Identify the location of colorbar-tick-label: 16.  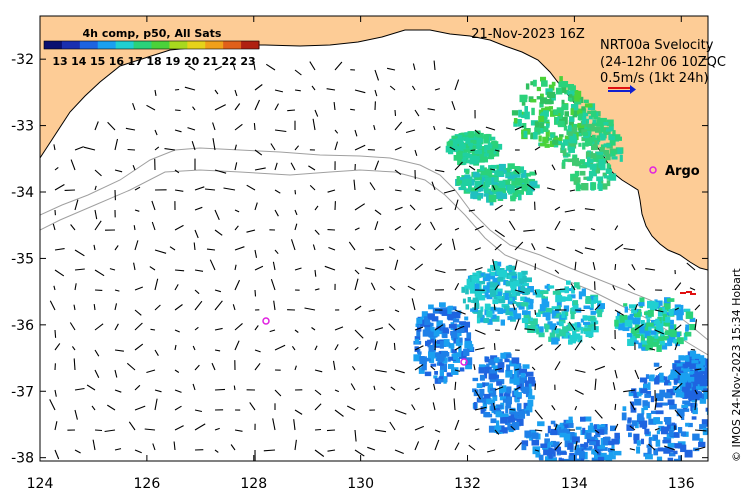
(117, 61).